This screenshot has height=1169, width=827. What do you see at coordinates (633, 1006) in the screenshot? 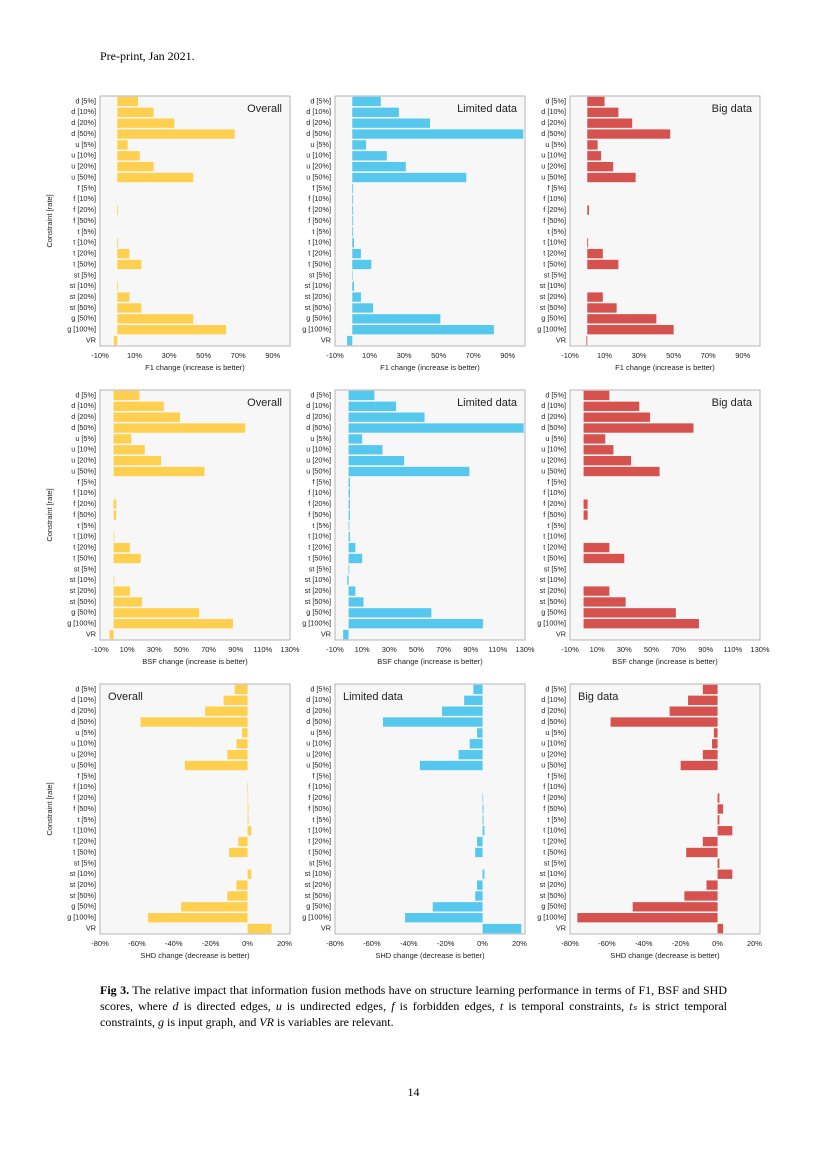
I see `caption-symbol: tₛ` at bounding box center [633, 1006].